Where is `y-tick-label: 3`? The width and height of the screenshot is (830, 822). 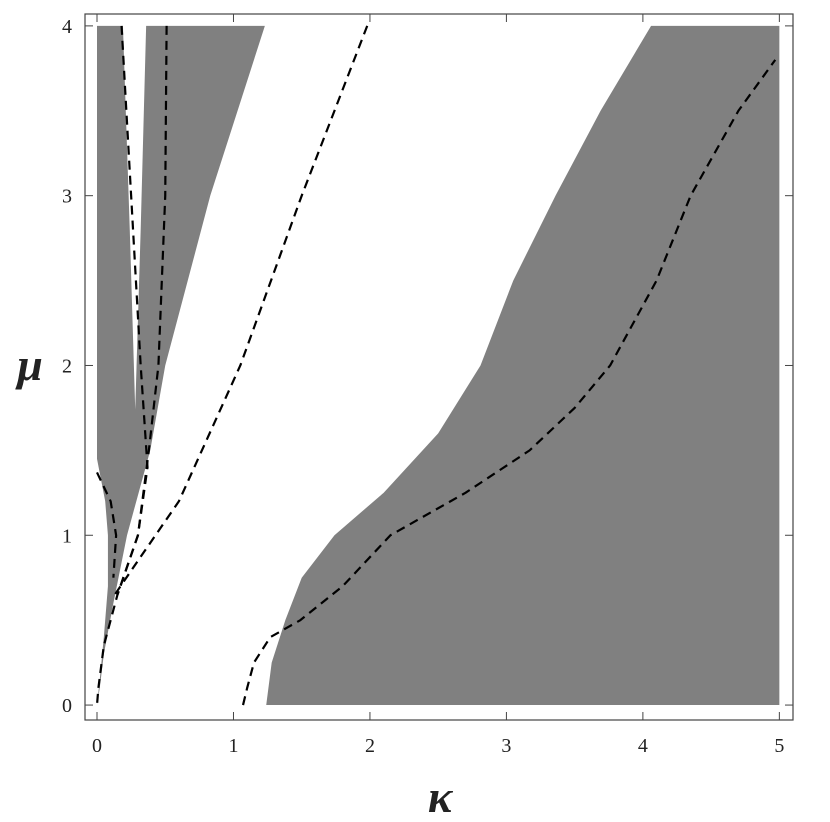
y-tick-label: 3 is located at coordinates (67, 197).